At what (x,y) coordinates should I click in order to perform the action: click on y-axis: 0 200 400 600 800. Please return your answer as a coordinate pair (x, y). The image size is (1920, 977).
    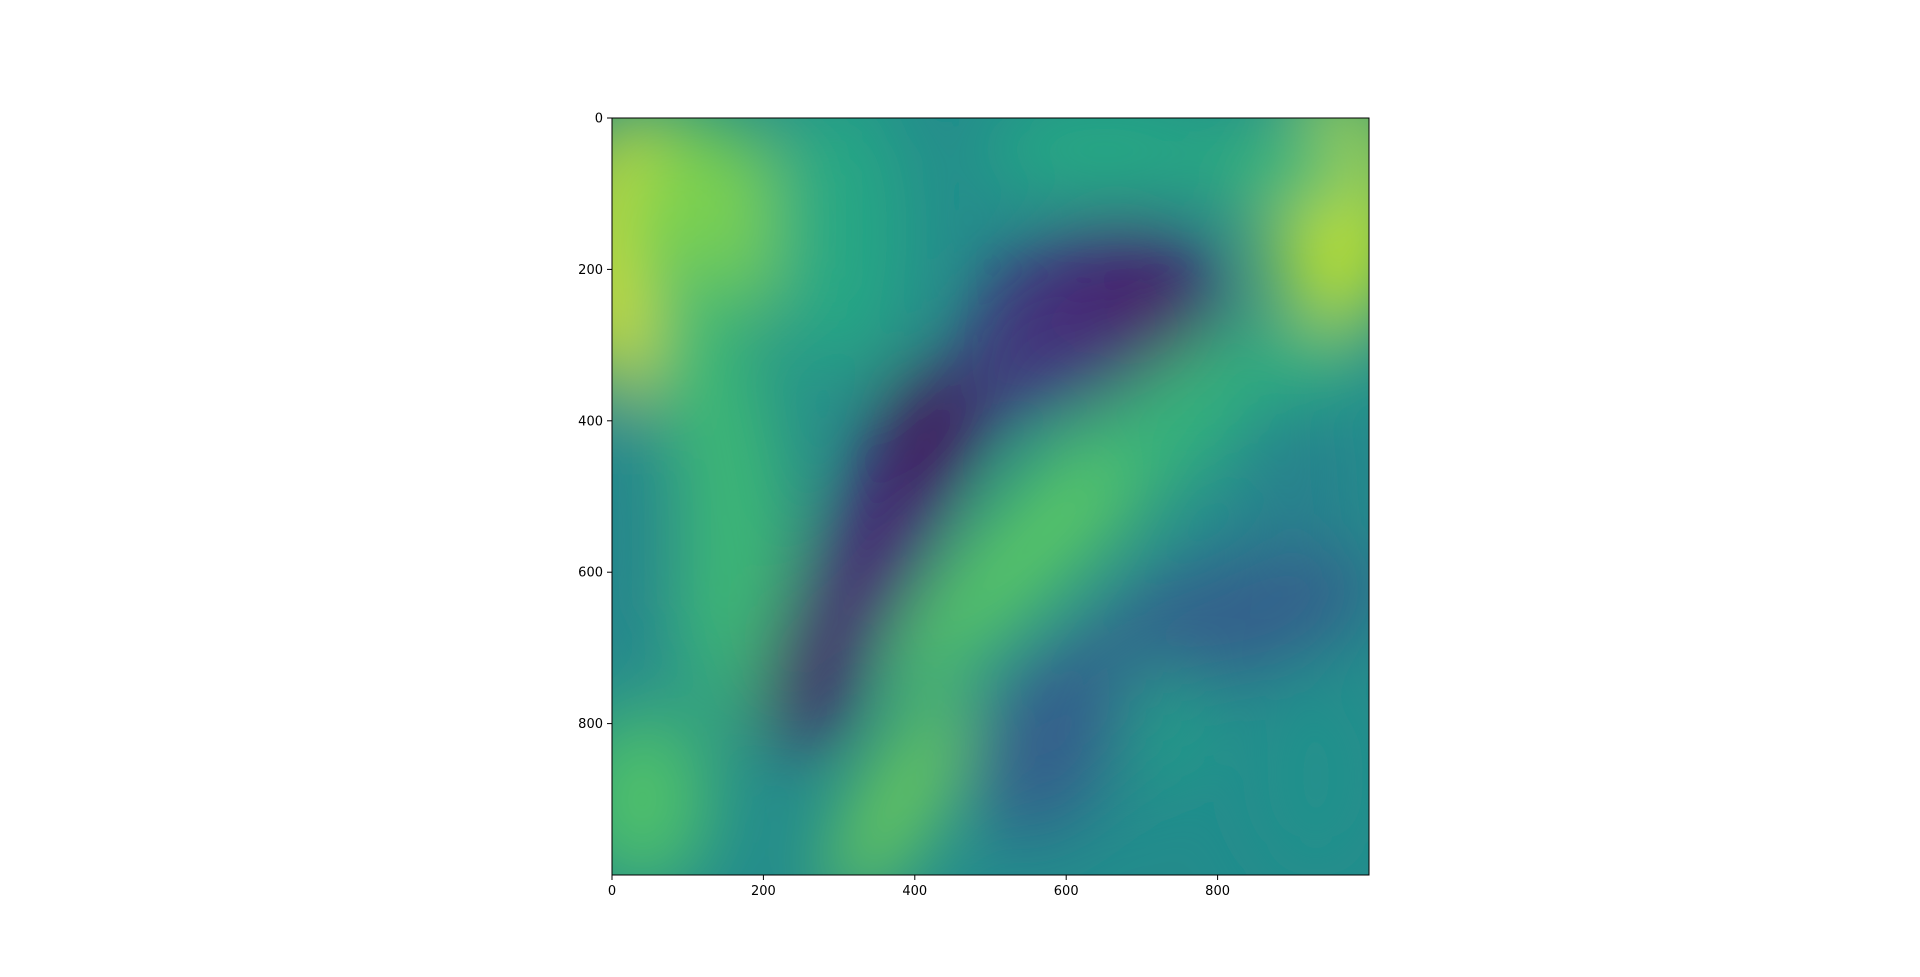
    Looking at the image, I should click on (595, 422).